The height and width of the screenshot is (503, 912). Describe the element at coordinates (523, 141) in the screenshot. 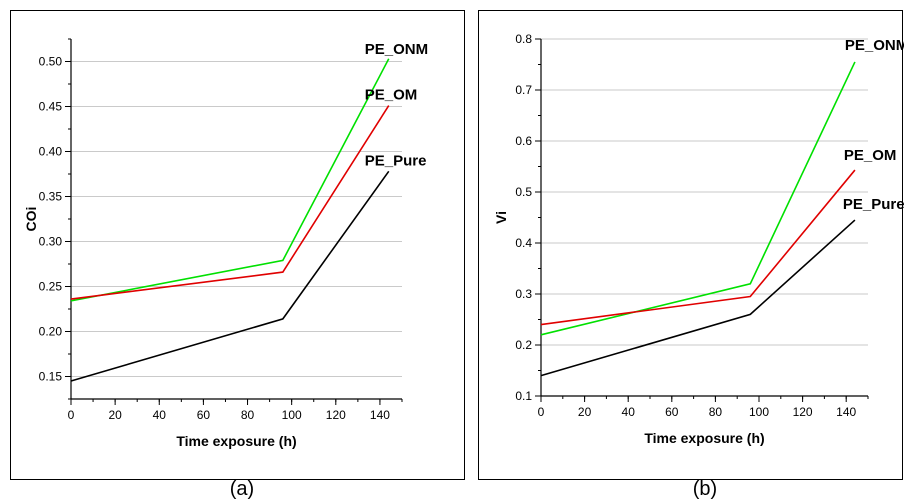

I see `y-tick-label-5: 0.6` at that location.